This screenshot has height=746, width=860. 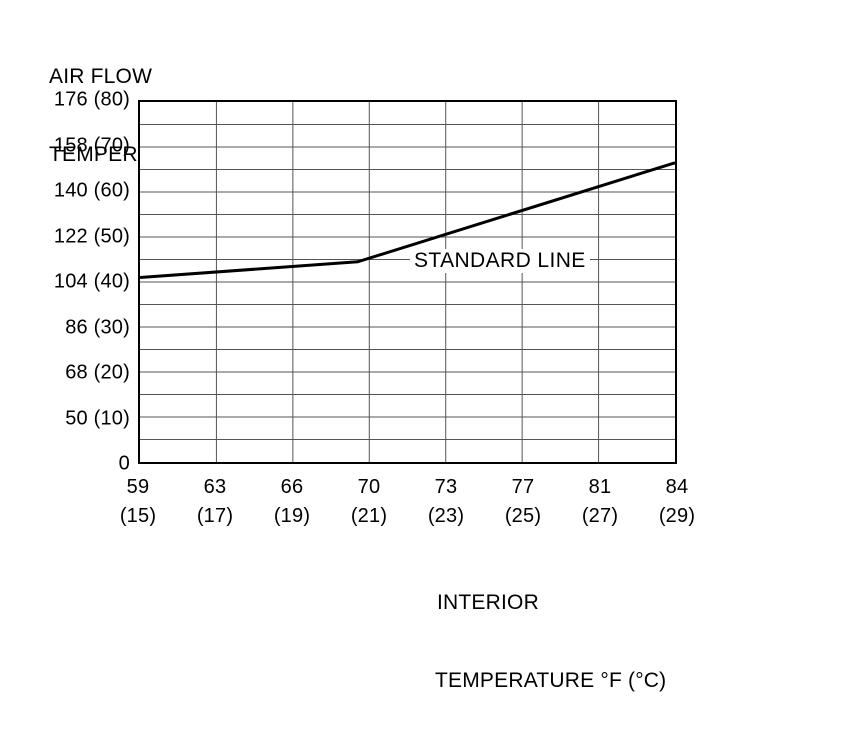 I want to click on x-axis-tick-label-fahrenheit: 84, so click(x=677, y=487).